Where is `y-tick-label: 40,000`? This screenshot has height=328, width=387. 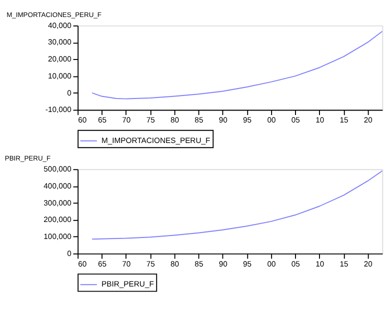 y-tick-label: 40,000 is located at coordinates (60, 25).